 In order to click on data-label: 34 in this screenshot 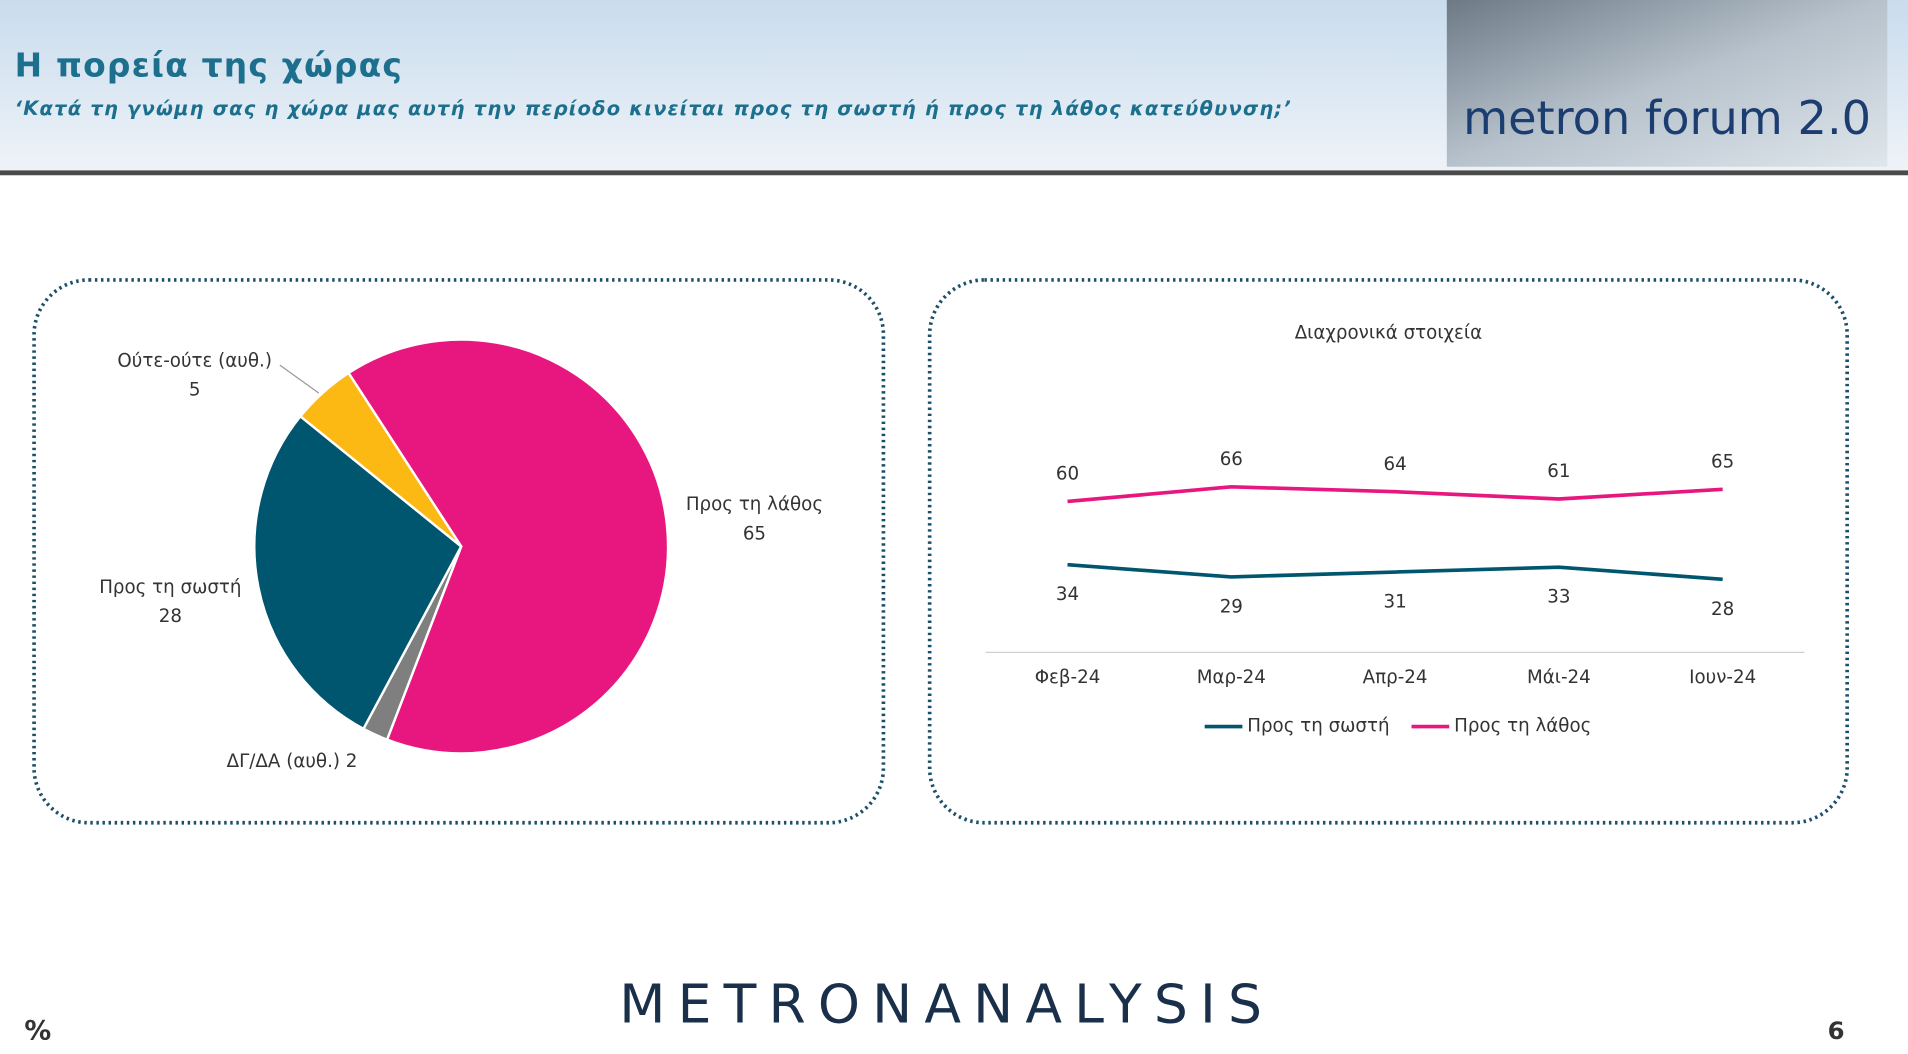, I will do `click(1067, 594)`.